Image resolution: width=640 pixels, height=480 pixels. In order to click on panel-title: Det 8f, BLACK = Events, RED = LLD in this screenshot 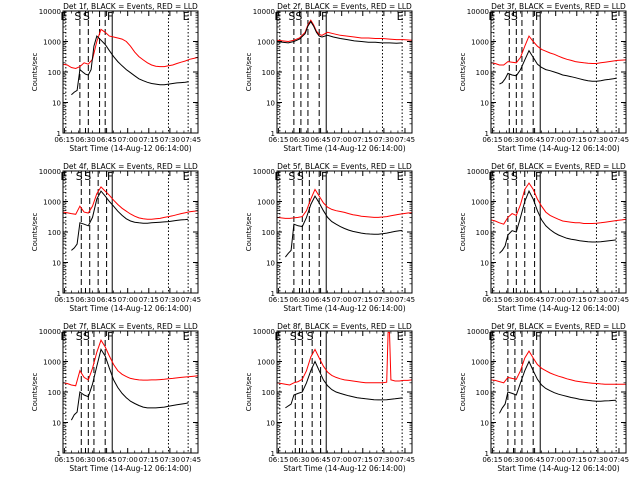, I will do `click(344, 326)`.